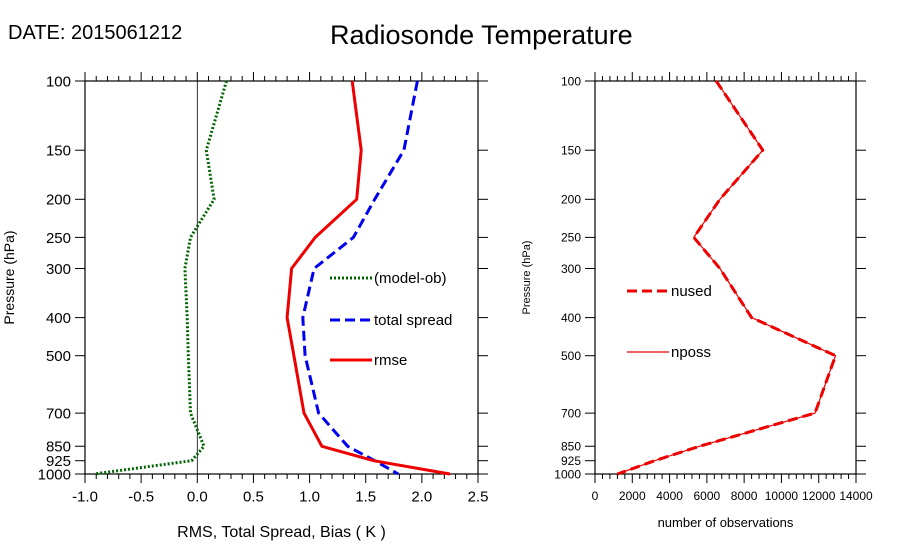 Image resolution: width=900 pixels, height=560 pixels. What do you see at coordinates (421, 497) in the screenshot?
I see `x-tick-label: 2.0` at bounding box center [421, 497].